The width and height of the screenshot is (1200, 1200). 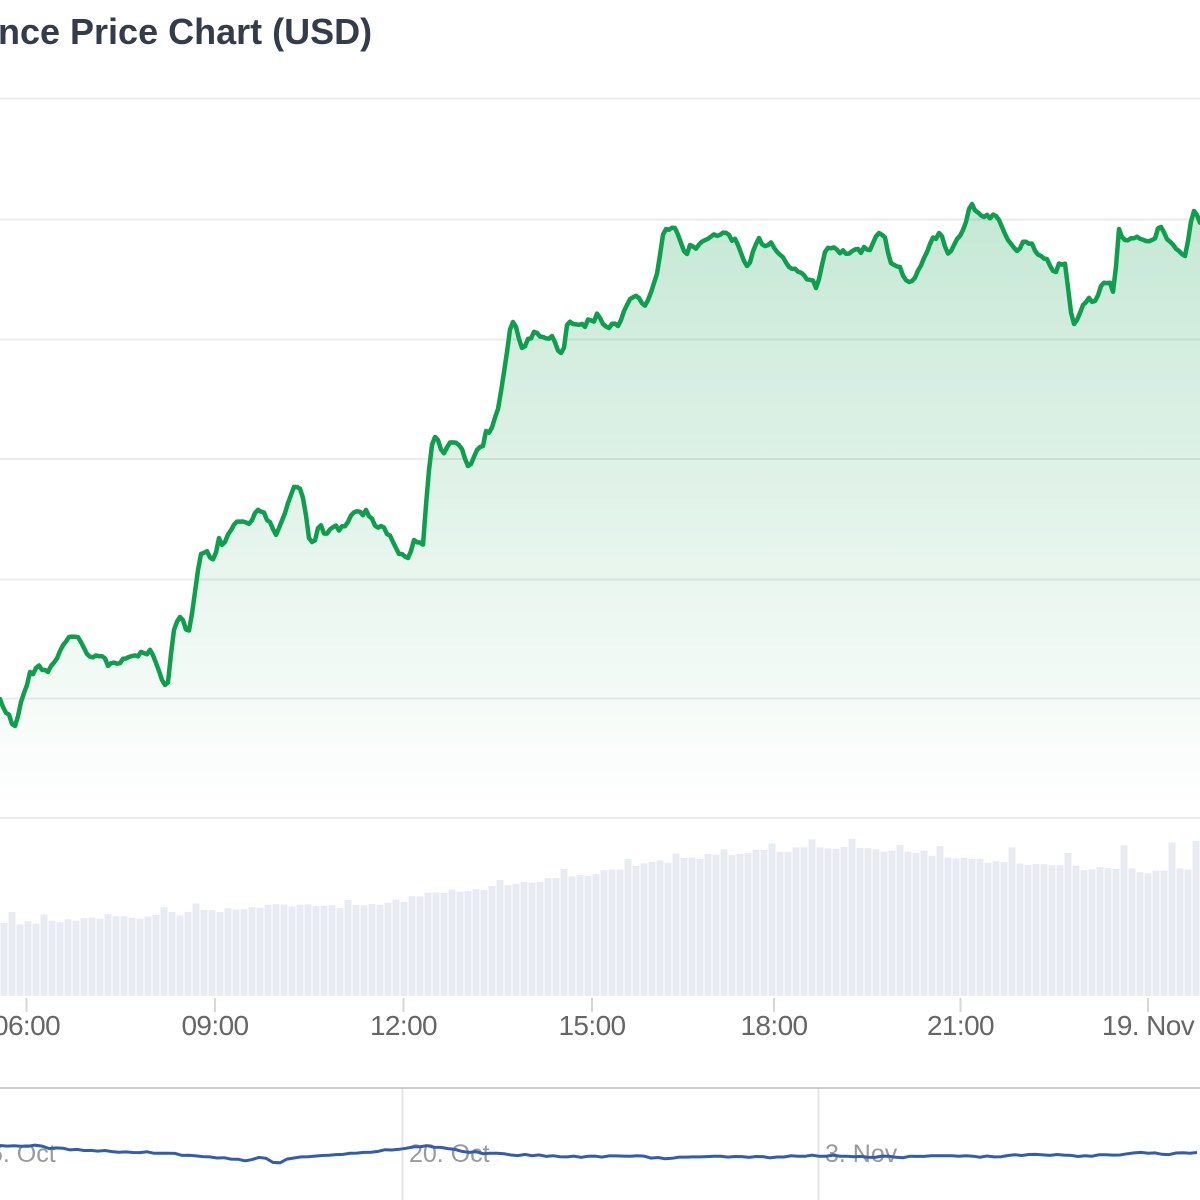 I want to click on svg-text: nce Price Chart (USD), so click(x=186, y=31).